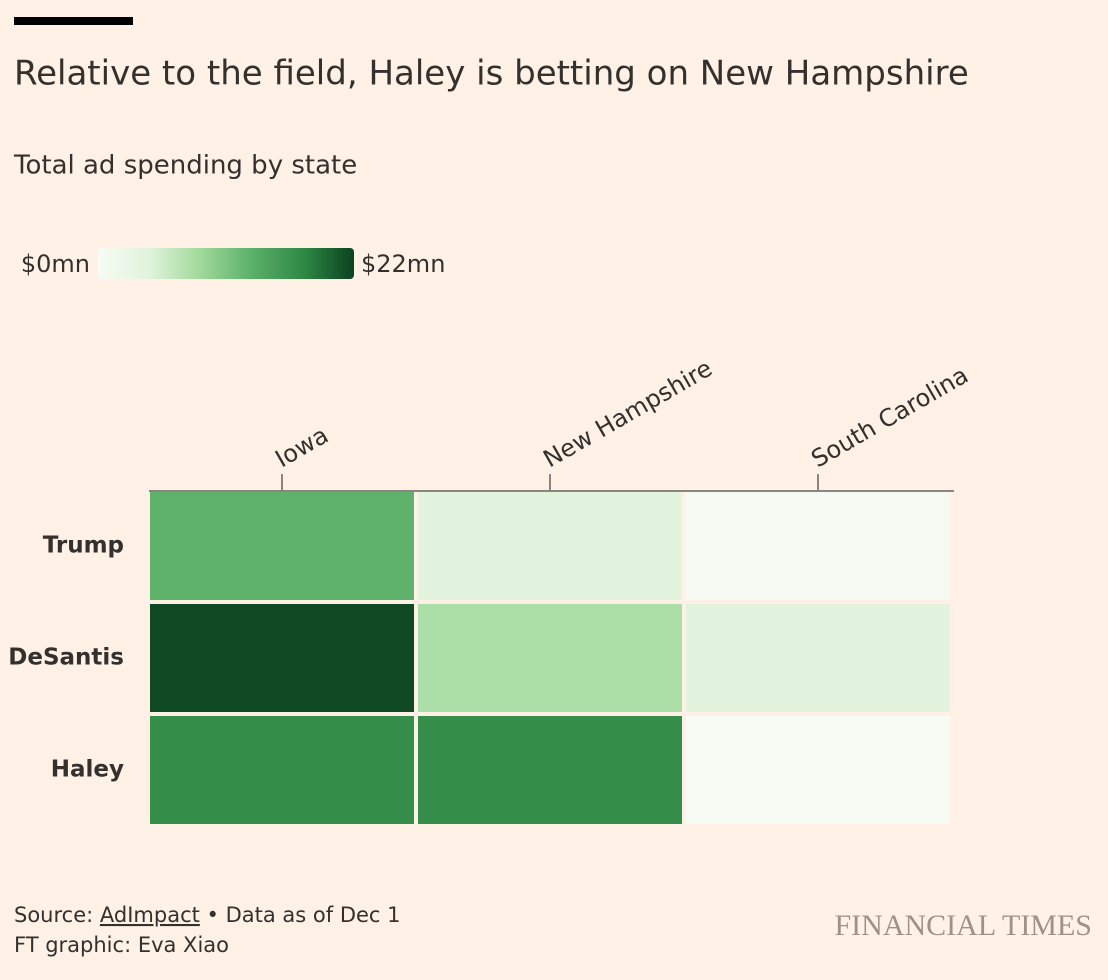 Image resolution: width=1108 pixels, height=980 pixels. I want to click on x-tick-label: New Hampshire, so click(628, 413).